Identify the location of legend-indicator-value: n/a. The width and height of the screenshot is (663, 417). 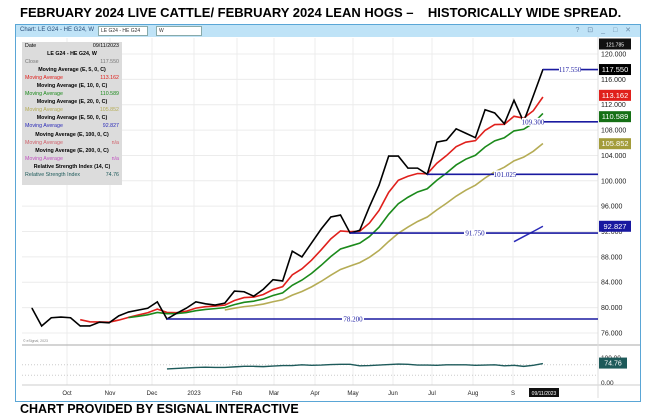
(115, 142).